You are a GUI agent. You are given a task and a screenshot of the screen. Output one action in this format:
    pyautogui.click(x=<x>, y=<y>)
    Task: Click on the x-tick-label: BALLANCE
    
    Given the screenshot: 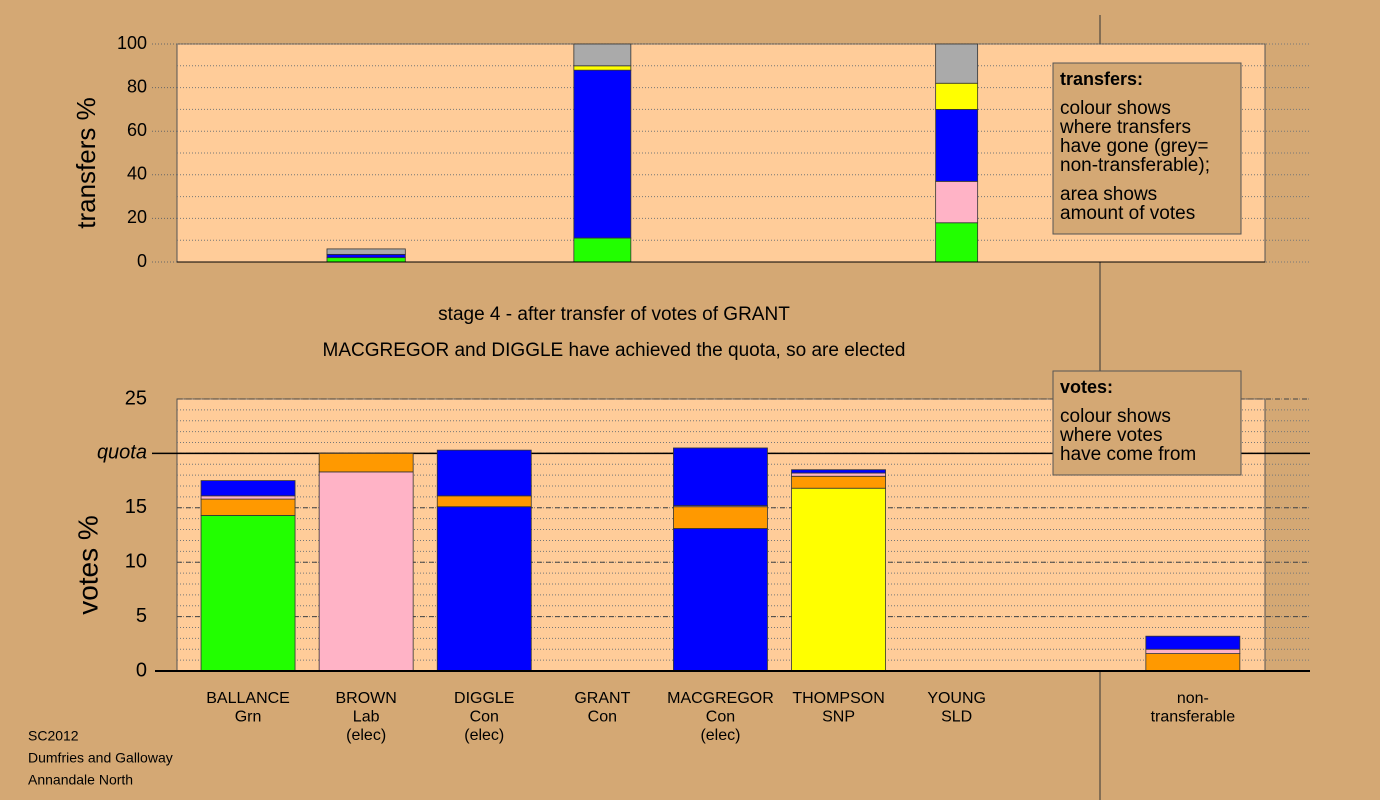 What is the action you would take?
    pyautogui.click(x=248, y=698)
    